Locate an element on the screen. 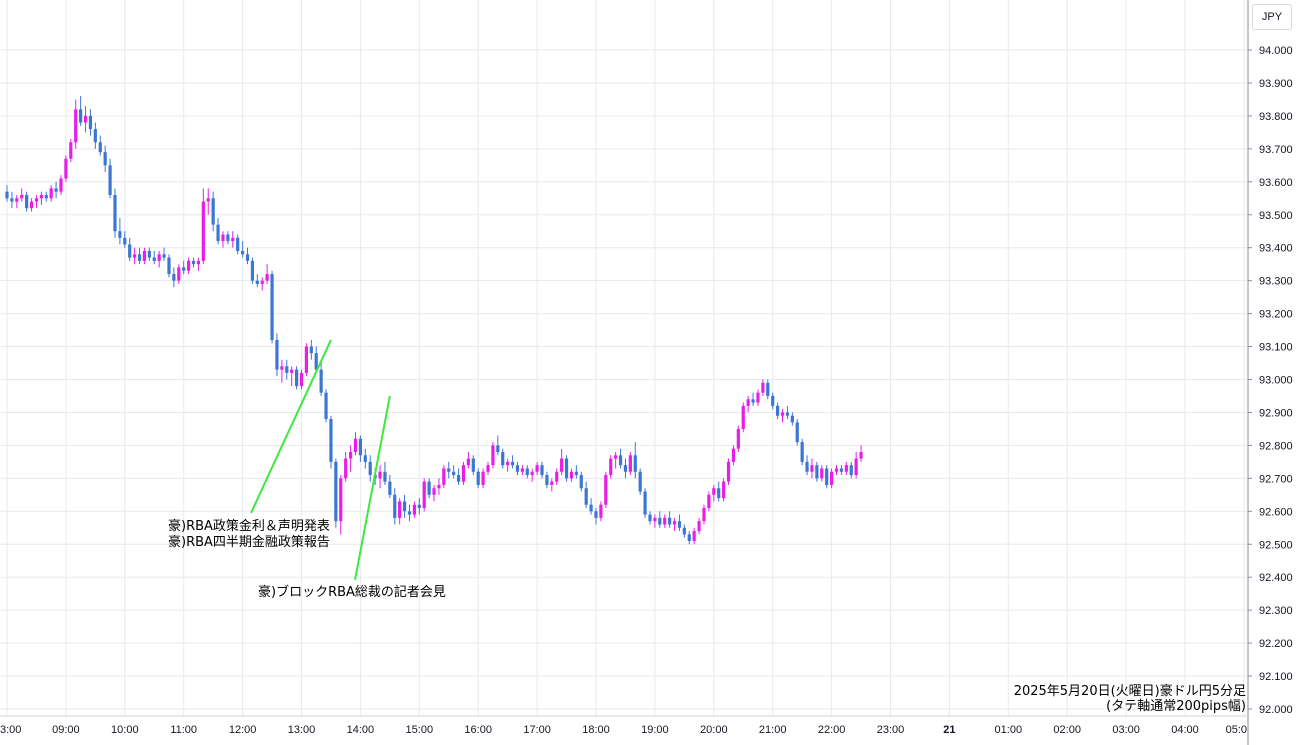  chart-caption: 2025年5月20日(火曜日)豪ドル円5分足 (タテ軸通常200pips幅) is located at coordinates (1130, 698).